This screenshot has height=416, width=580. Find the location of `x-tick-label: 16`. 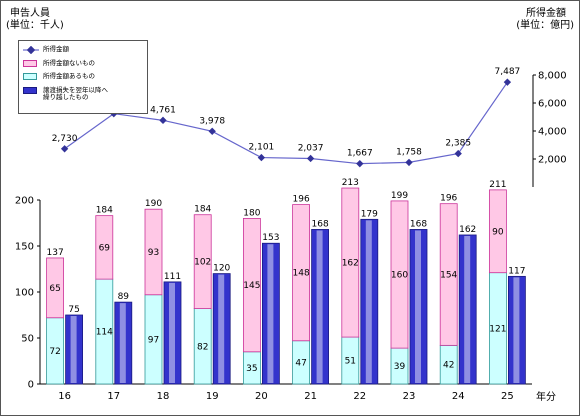

x-tick-label: 16 is located at coordinates (64, 396).